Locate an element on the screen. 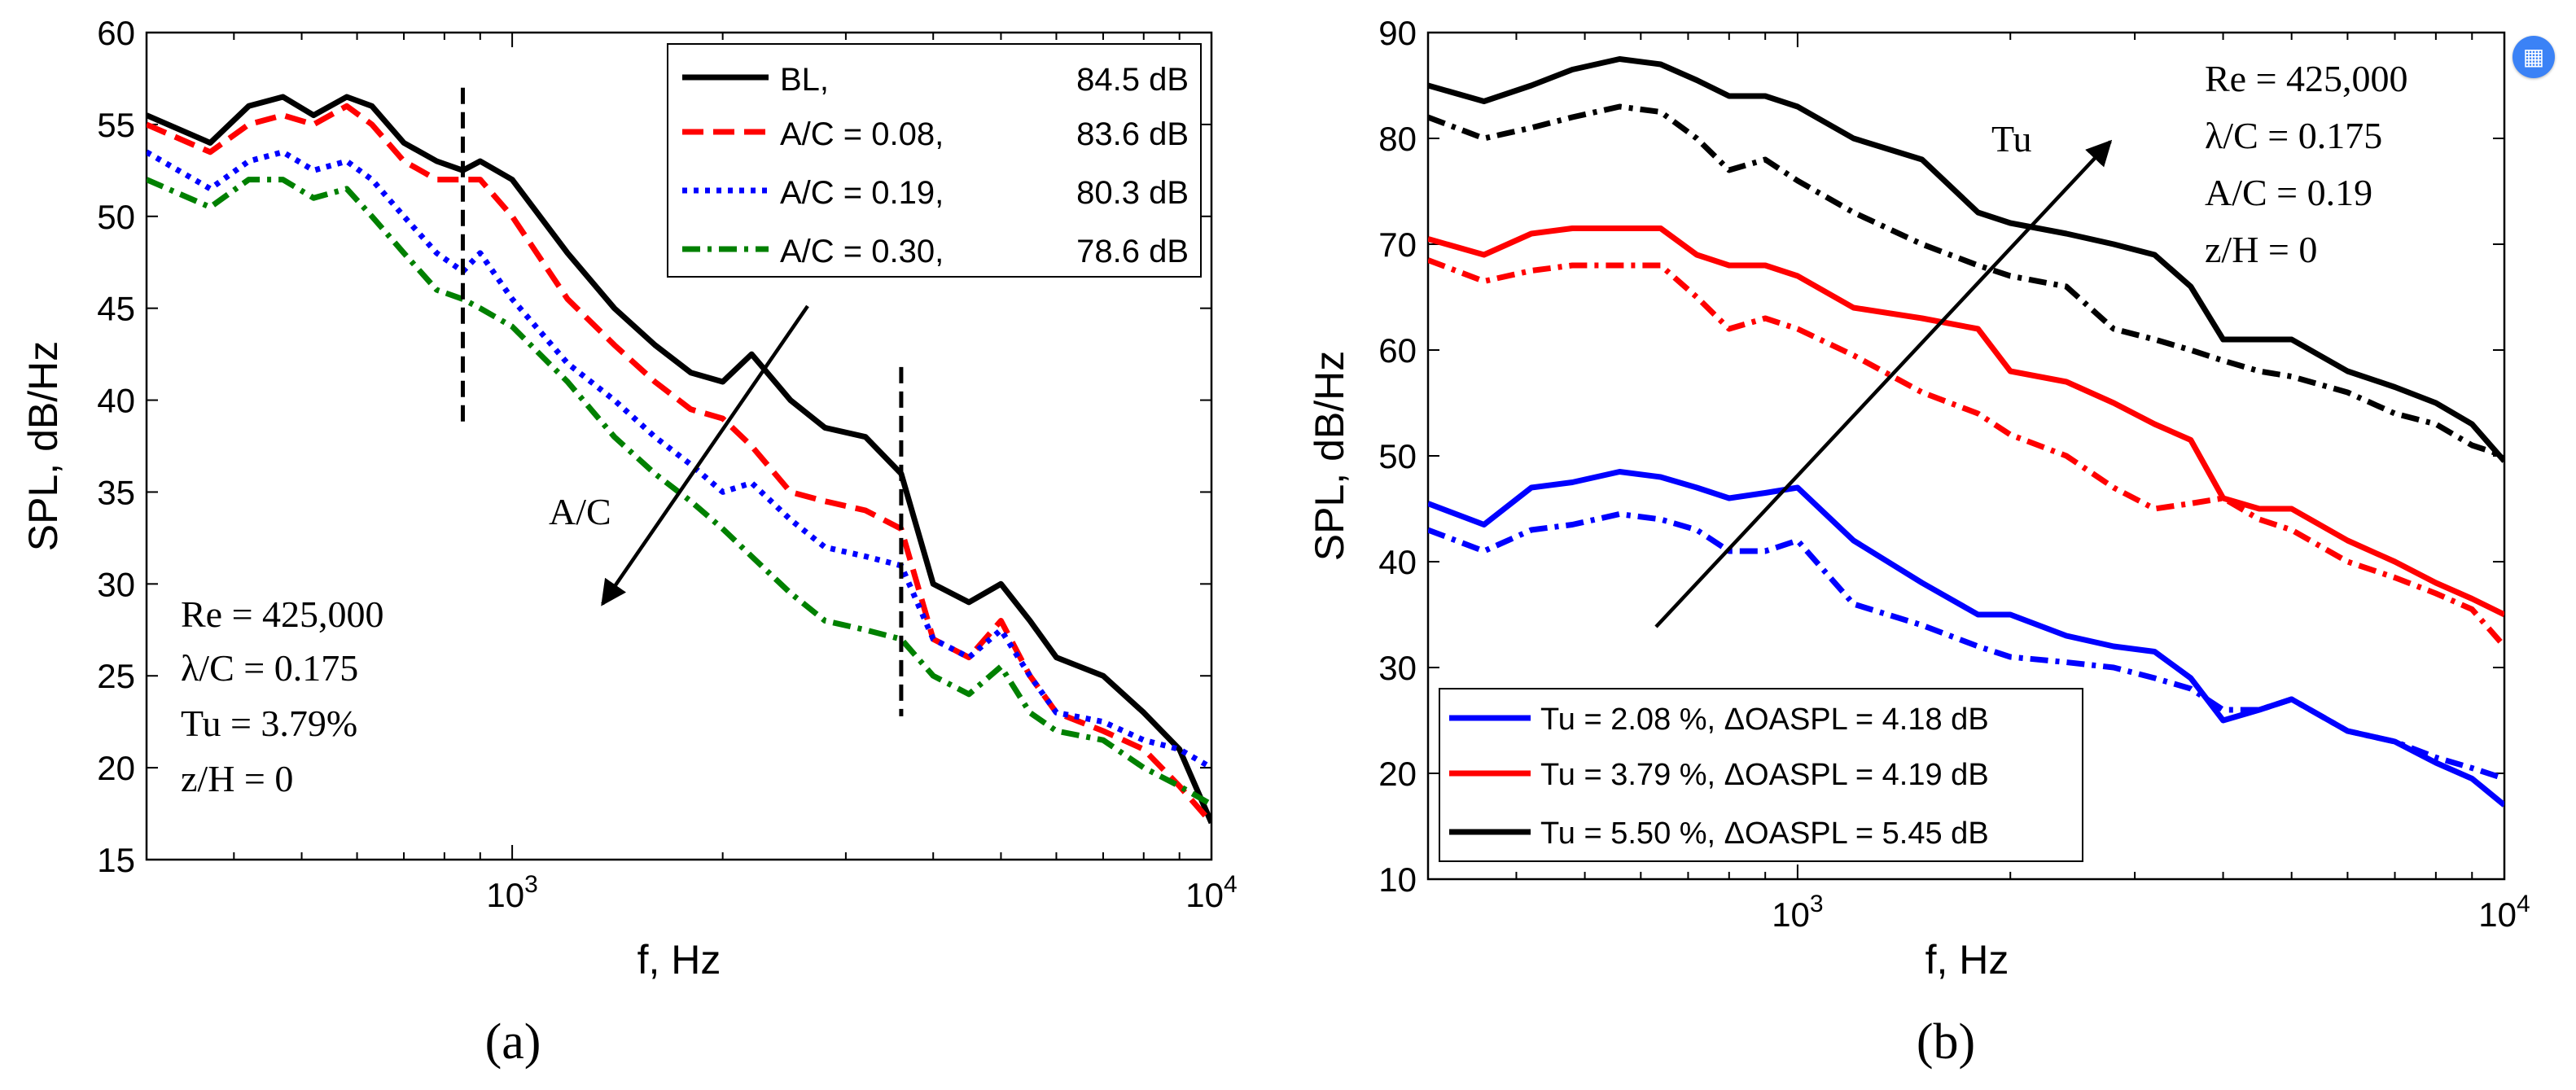  y-tick-label: 35 is located at coordinates (116, 492).